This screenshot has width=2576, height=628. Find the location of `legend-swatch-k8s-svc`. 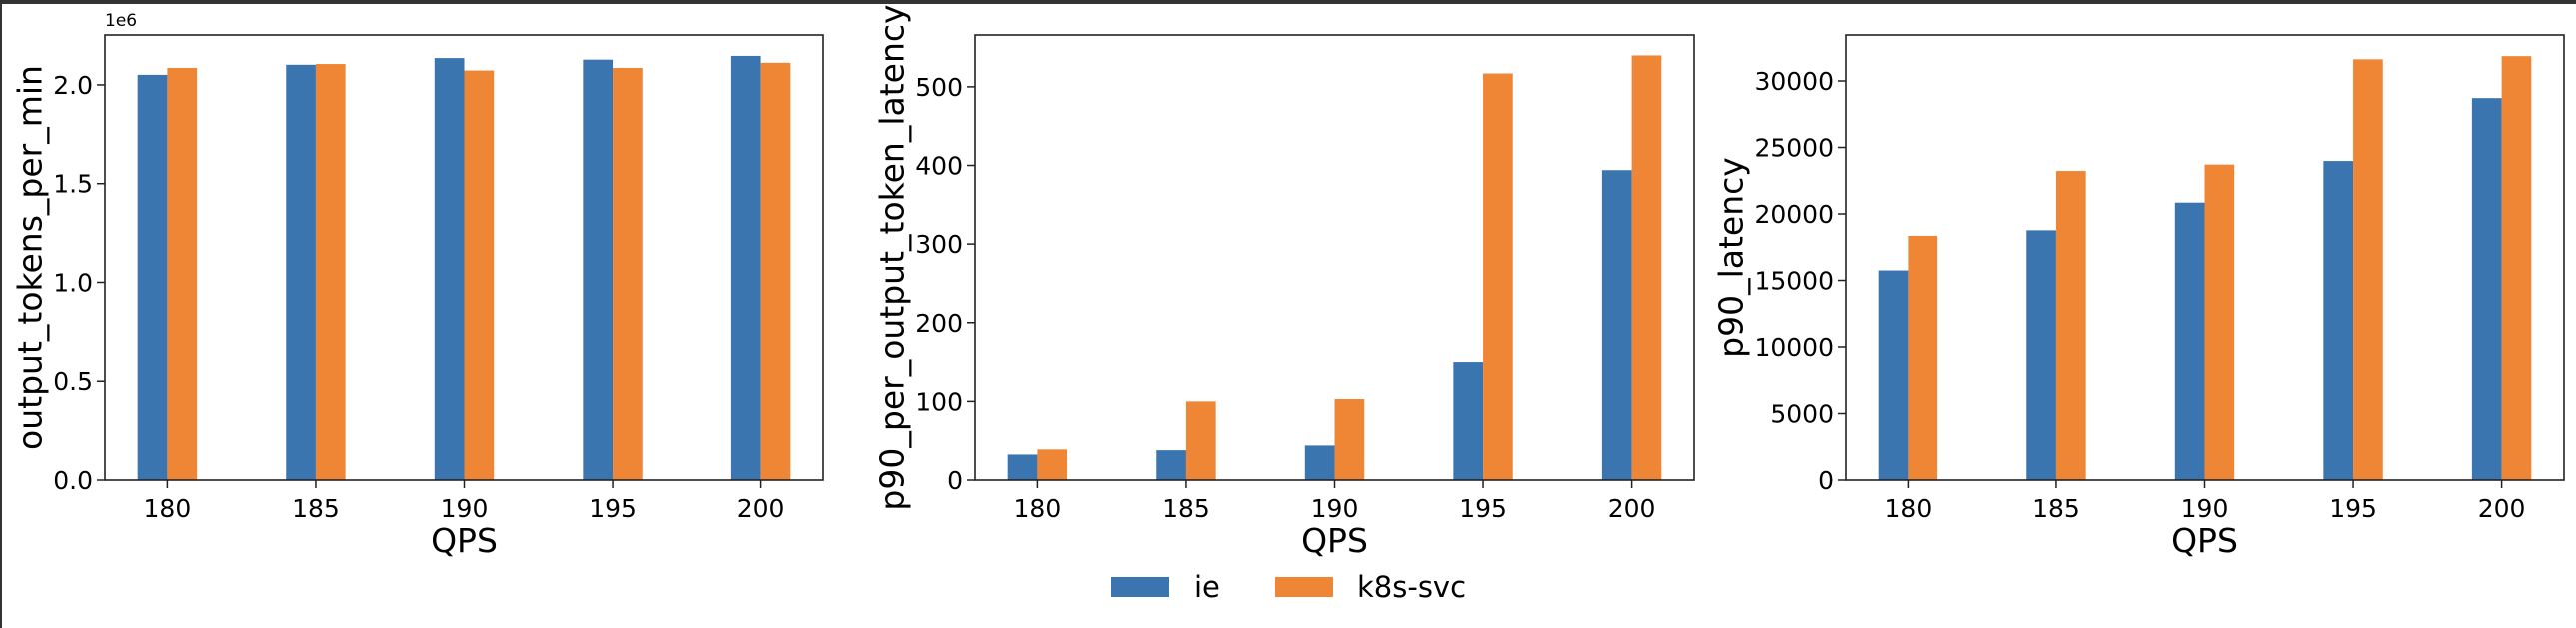

legend-swatch-k8s-svc is located at coordinates (1304, 587).